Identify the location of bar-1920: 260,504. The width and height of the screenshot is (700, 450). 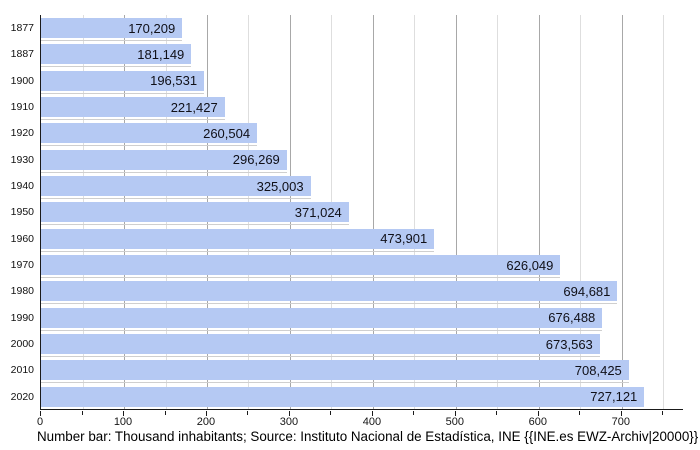
(149, 133).